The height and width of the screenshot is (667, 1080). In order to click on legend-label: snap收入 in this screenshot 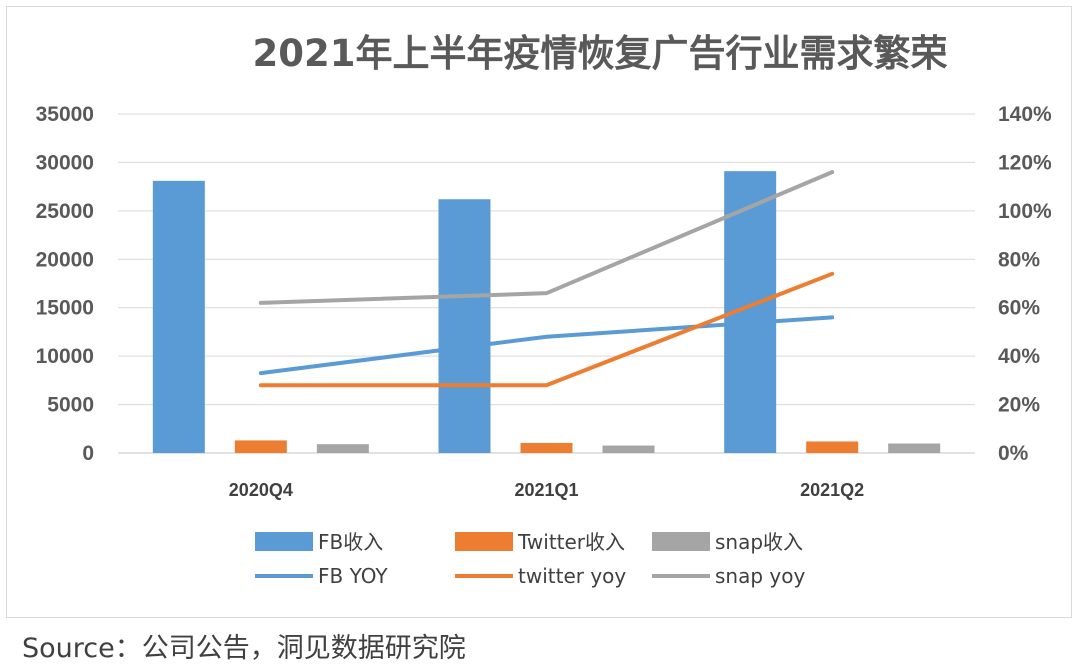, I will do `click(759, 542)`.